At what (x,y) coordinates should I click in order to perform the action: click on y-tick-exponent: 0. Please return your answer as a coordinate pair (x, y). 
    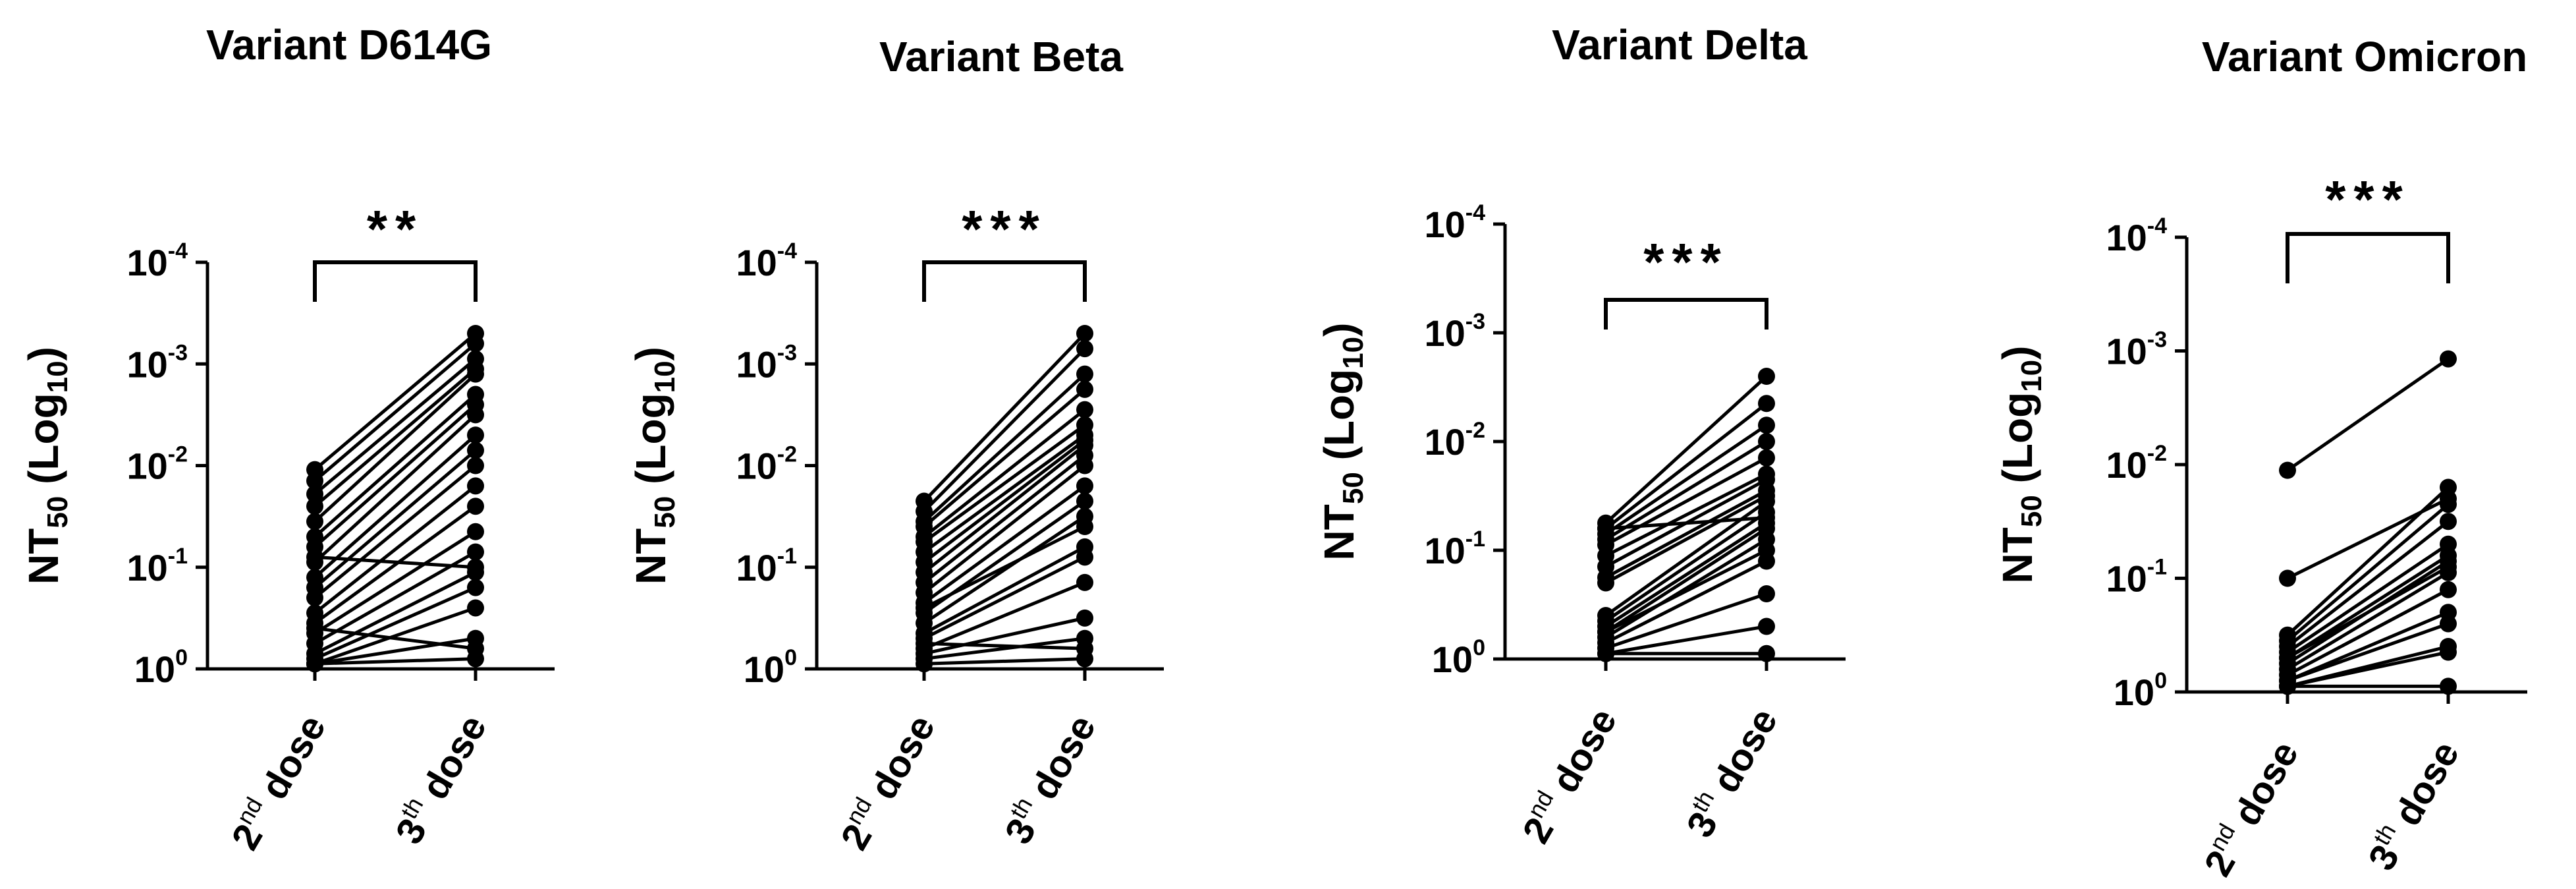
    Looking at the image, I should click on (1479, 647).